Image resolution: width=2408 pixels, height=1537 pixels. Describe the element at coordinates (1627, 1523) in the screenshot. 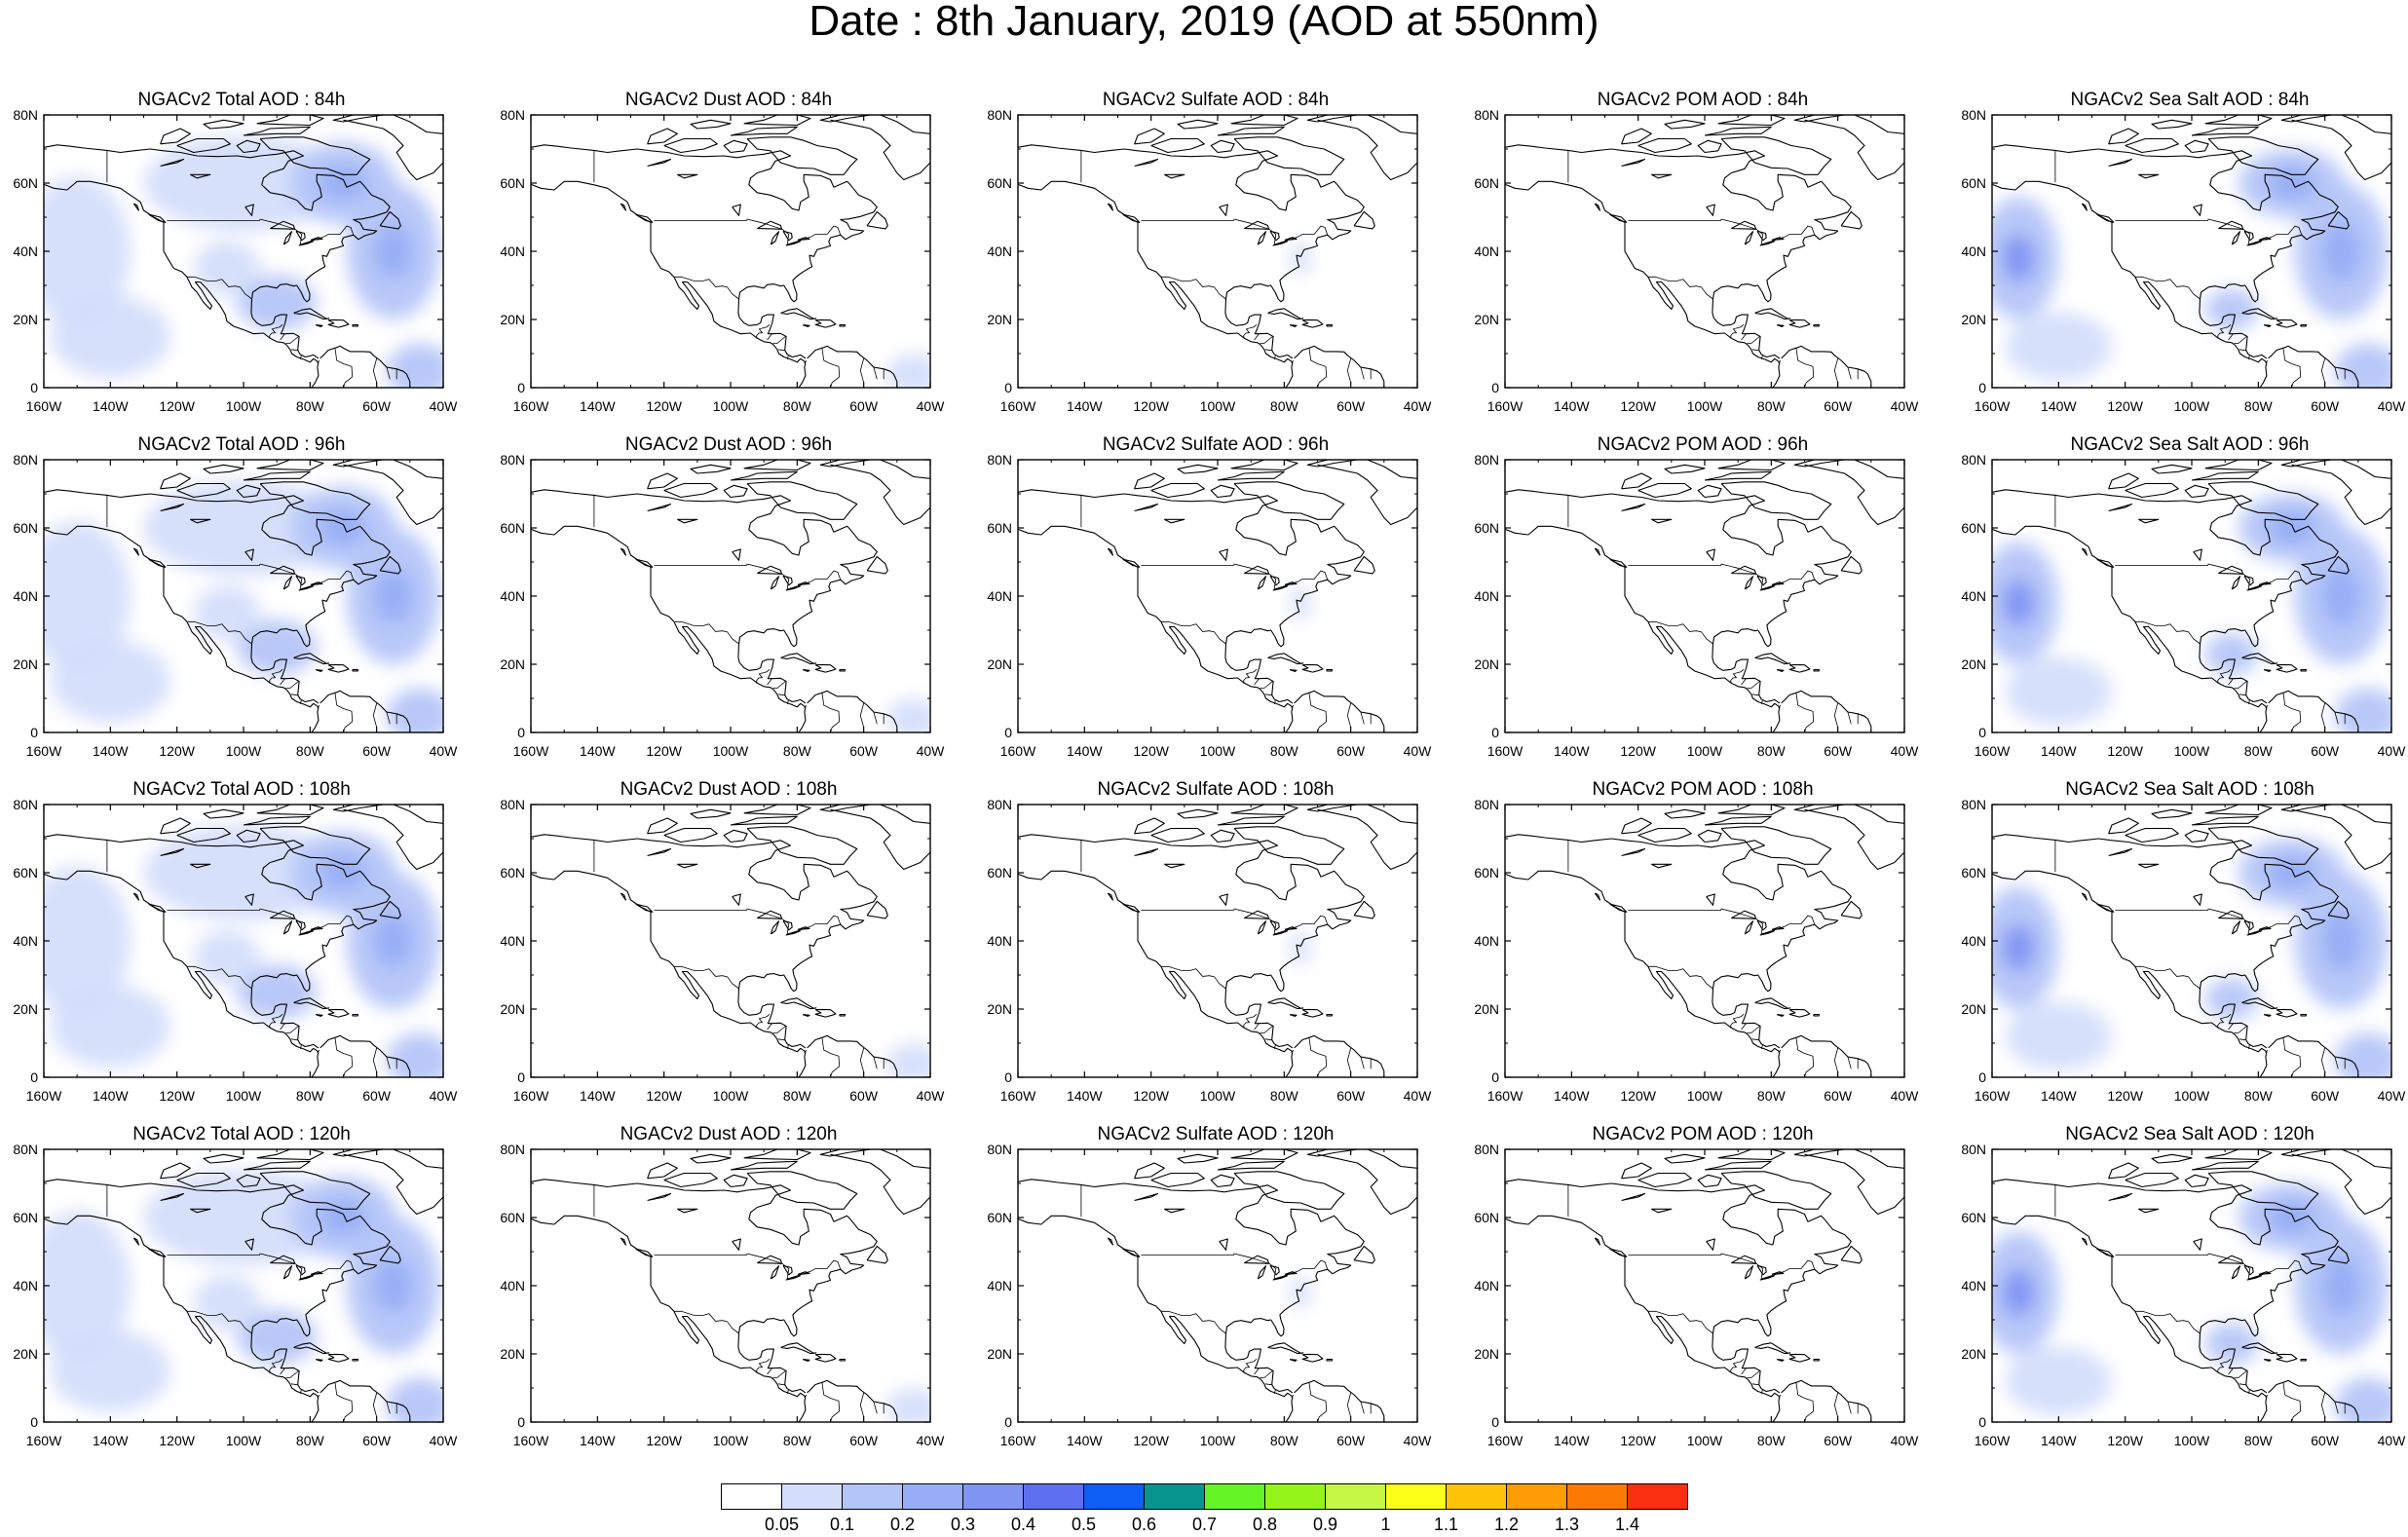

I see `colorbar-label: 1.4` at that location.